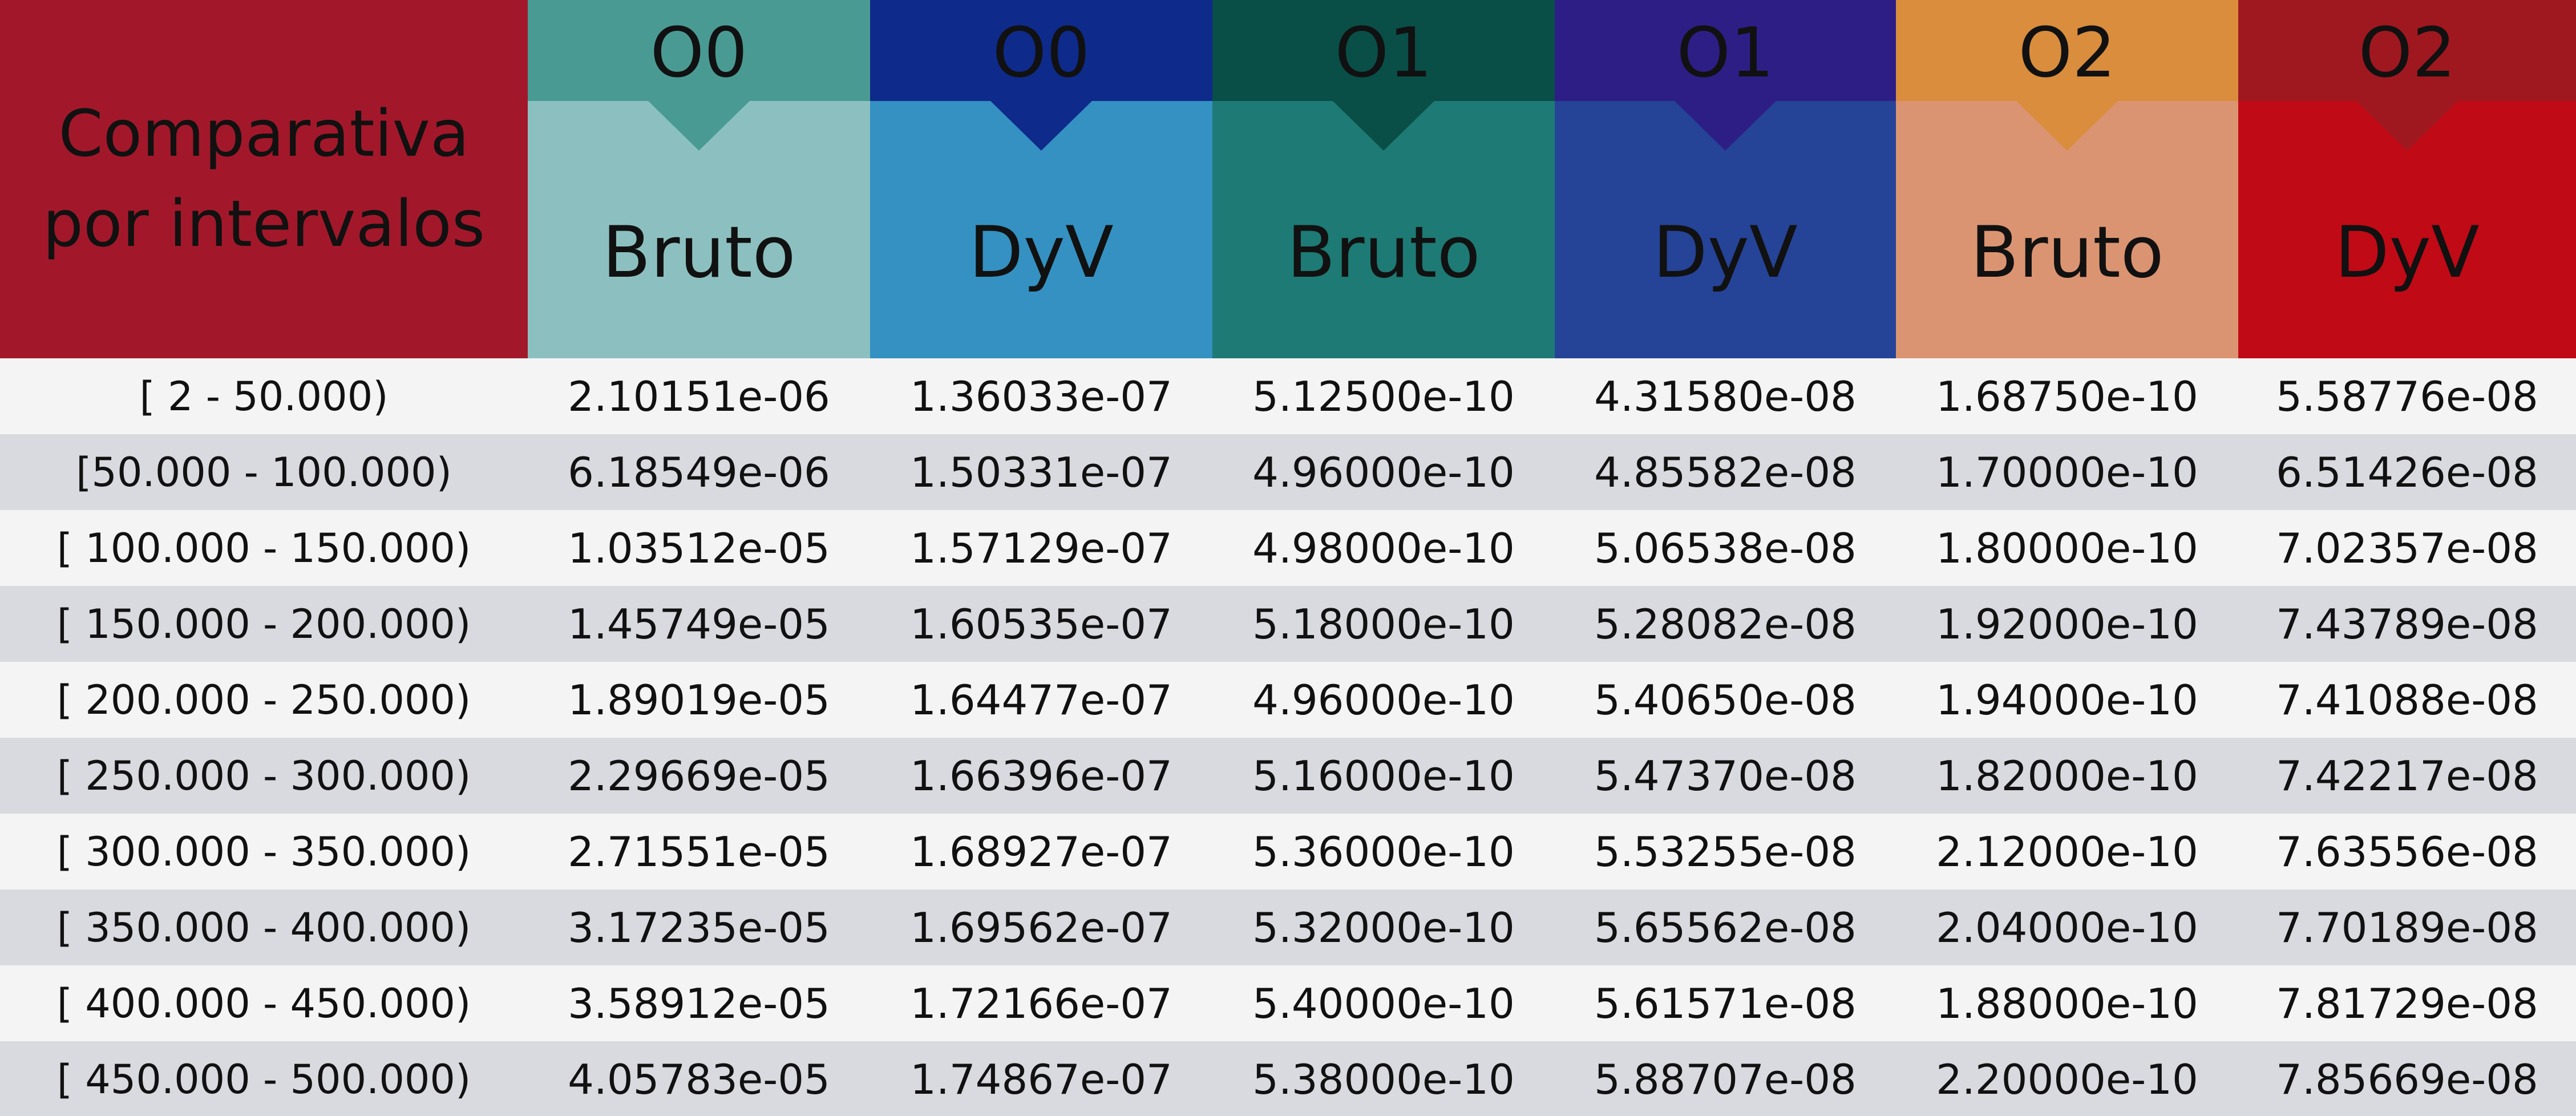 The height and width of the screenshot is (1116, 2576). What do you see at coordinates (1726, 548) in the screenshot?
I see `value-cell: 5.06538e-08` at bounding box center [1726, 548].